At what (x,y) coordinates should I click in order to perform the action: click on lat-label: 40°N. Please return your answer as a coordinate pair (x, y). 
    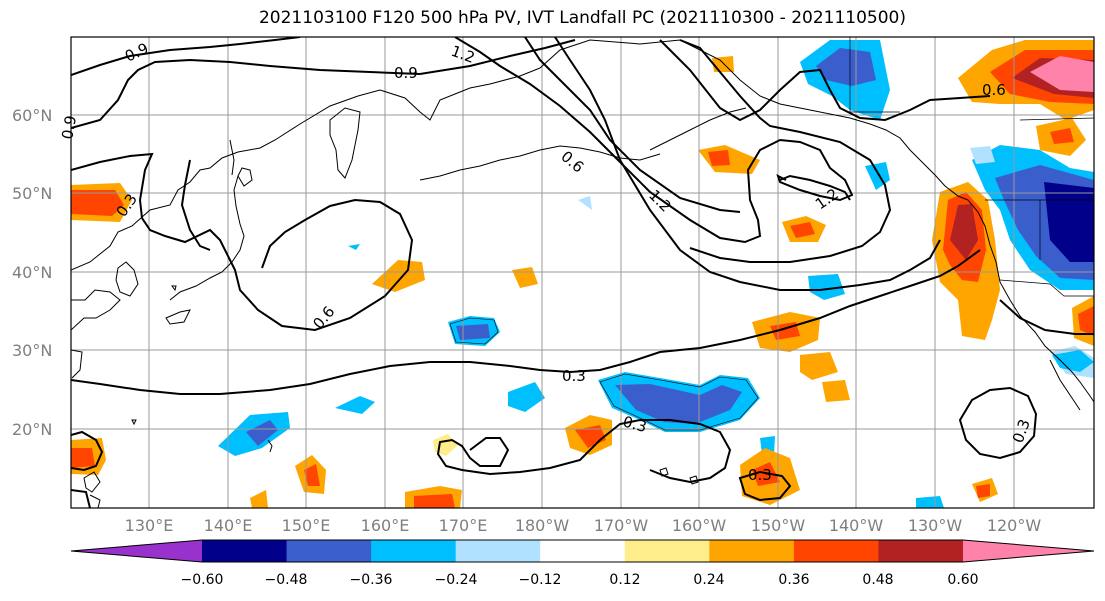
    Looking at the image, I should click on (32, 272).